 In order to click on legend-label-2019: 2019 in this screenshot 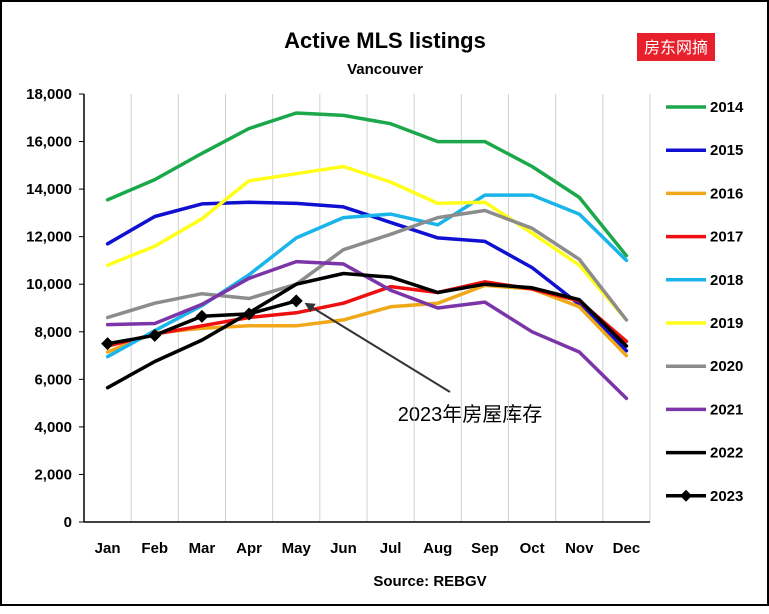, I will do `click(726, 323)`.